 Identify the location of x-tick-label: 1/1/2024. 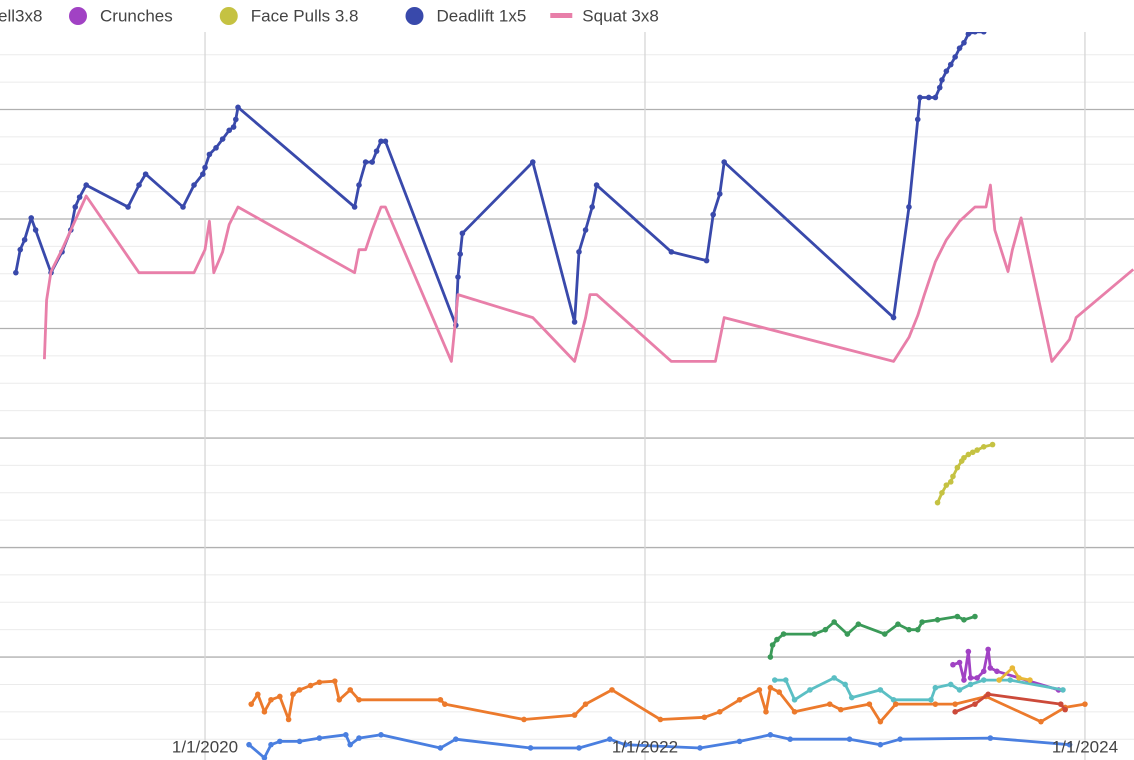
(1085, 746).